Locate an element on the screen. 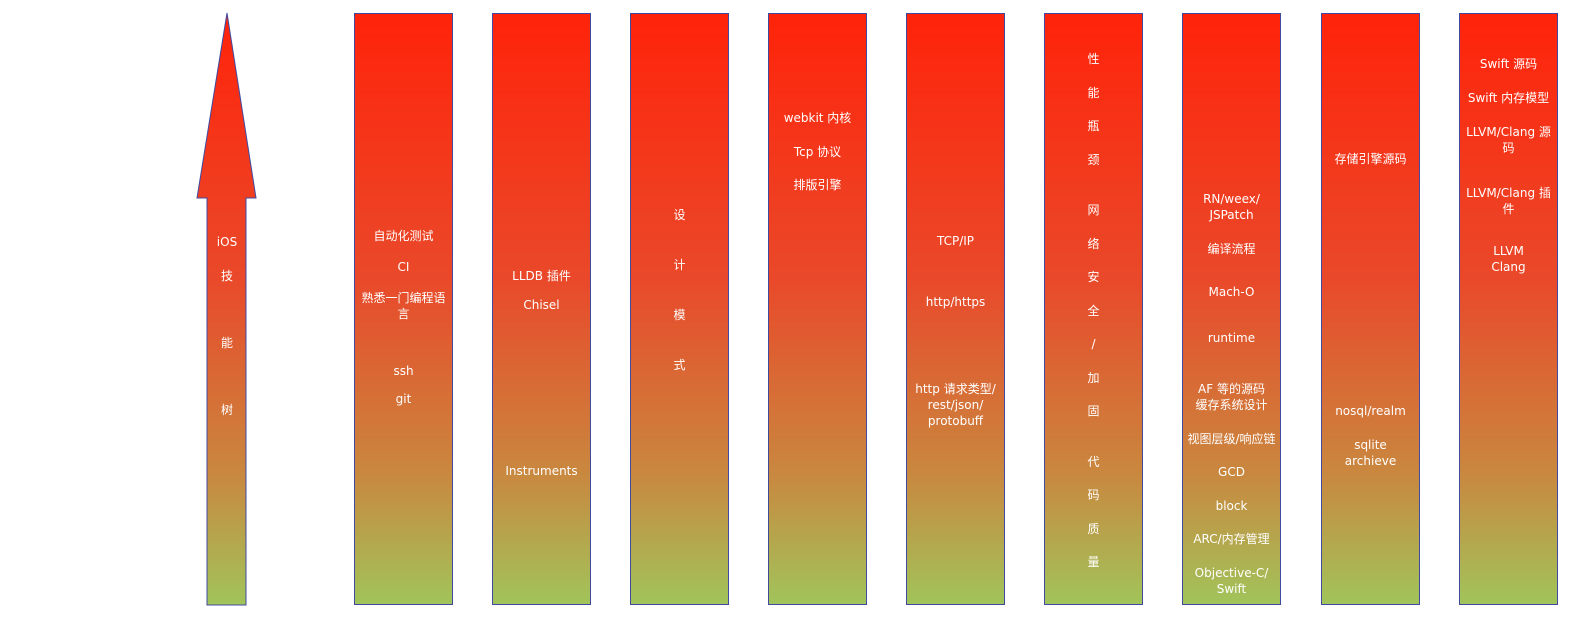  column-quality: 性 能 瓶 颈 网 络 安 全 / 加 固 代 码 质 量 is located at coordinates (1093, 309).